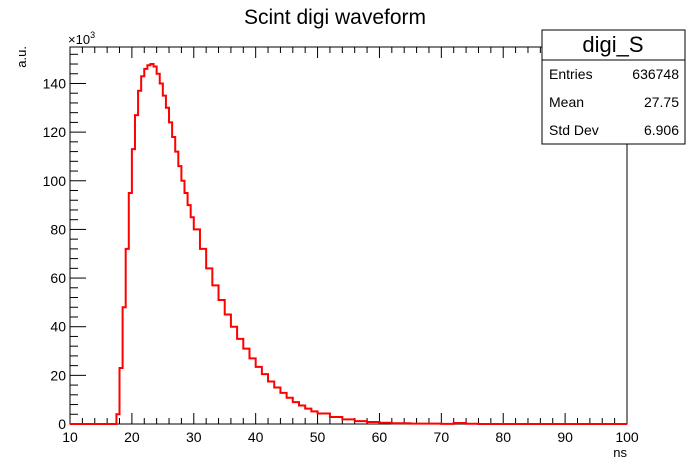 This screenshot has width=696, height=472. Describe the element at coordinates (70, 437) in the screenshot. I see `x-tick-label: 10` at that location.